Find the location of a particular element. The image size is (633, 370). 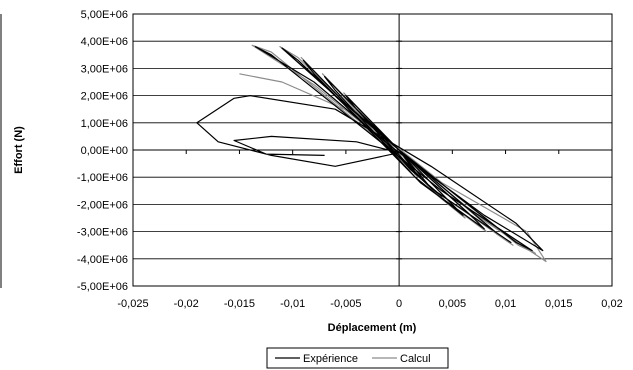

x-tick-label: -0,025 is located at coordinates (132, 304).